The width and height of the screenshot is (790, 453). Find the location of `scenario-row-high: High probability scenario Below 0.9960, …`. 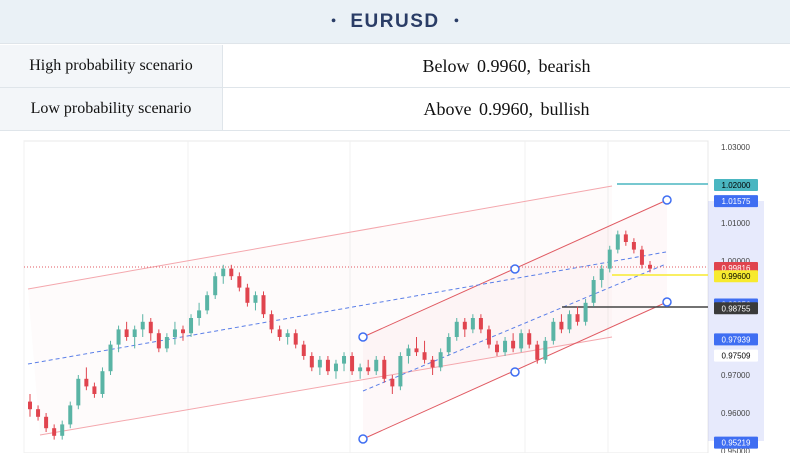

scenario-row-high: High probability scenario Below 0.9960, … is located at coordinates (395, 66).